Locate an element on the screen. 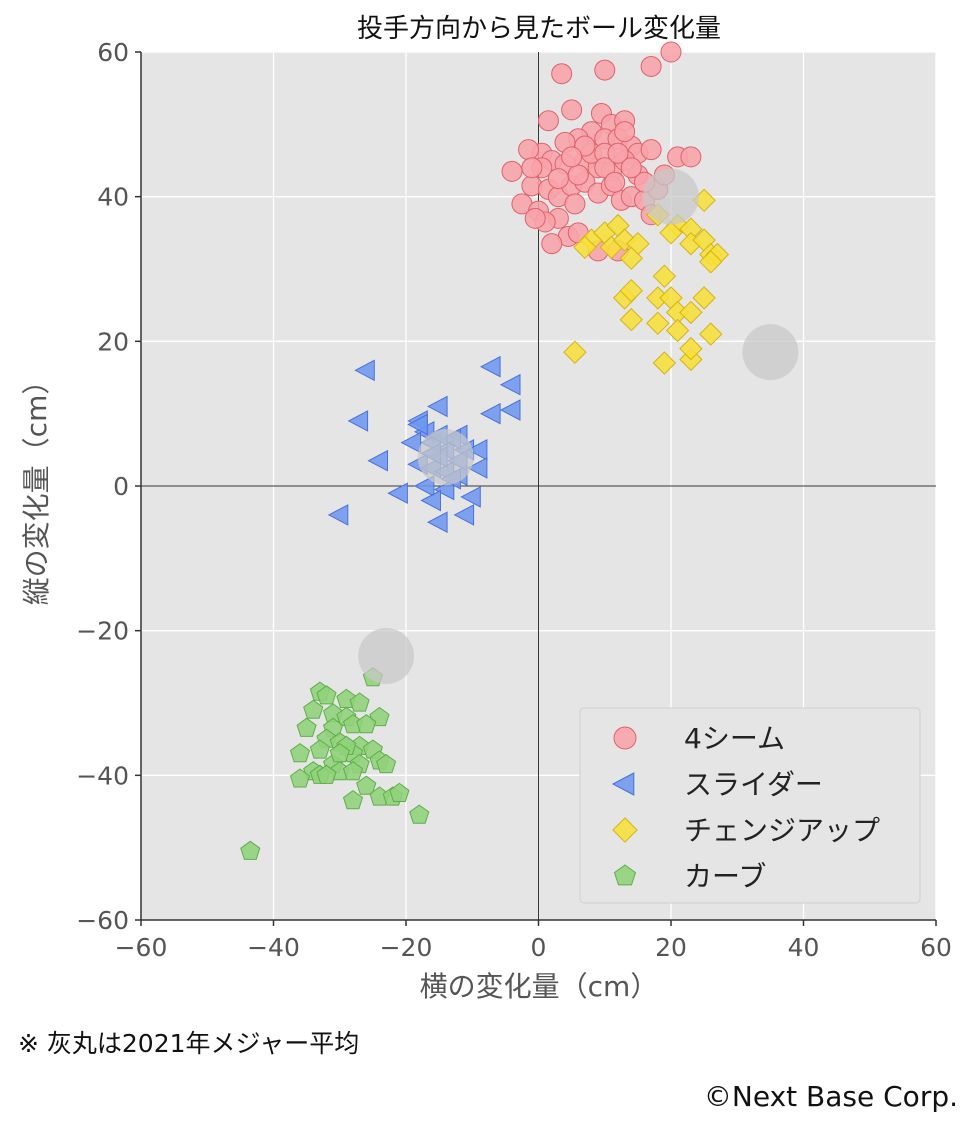 The image size is (978, 1137). legend-label: スライダー is located at coordinates (753, 784).